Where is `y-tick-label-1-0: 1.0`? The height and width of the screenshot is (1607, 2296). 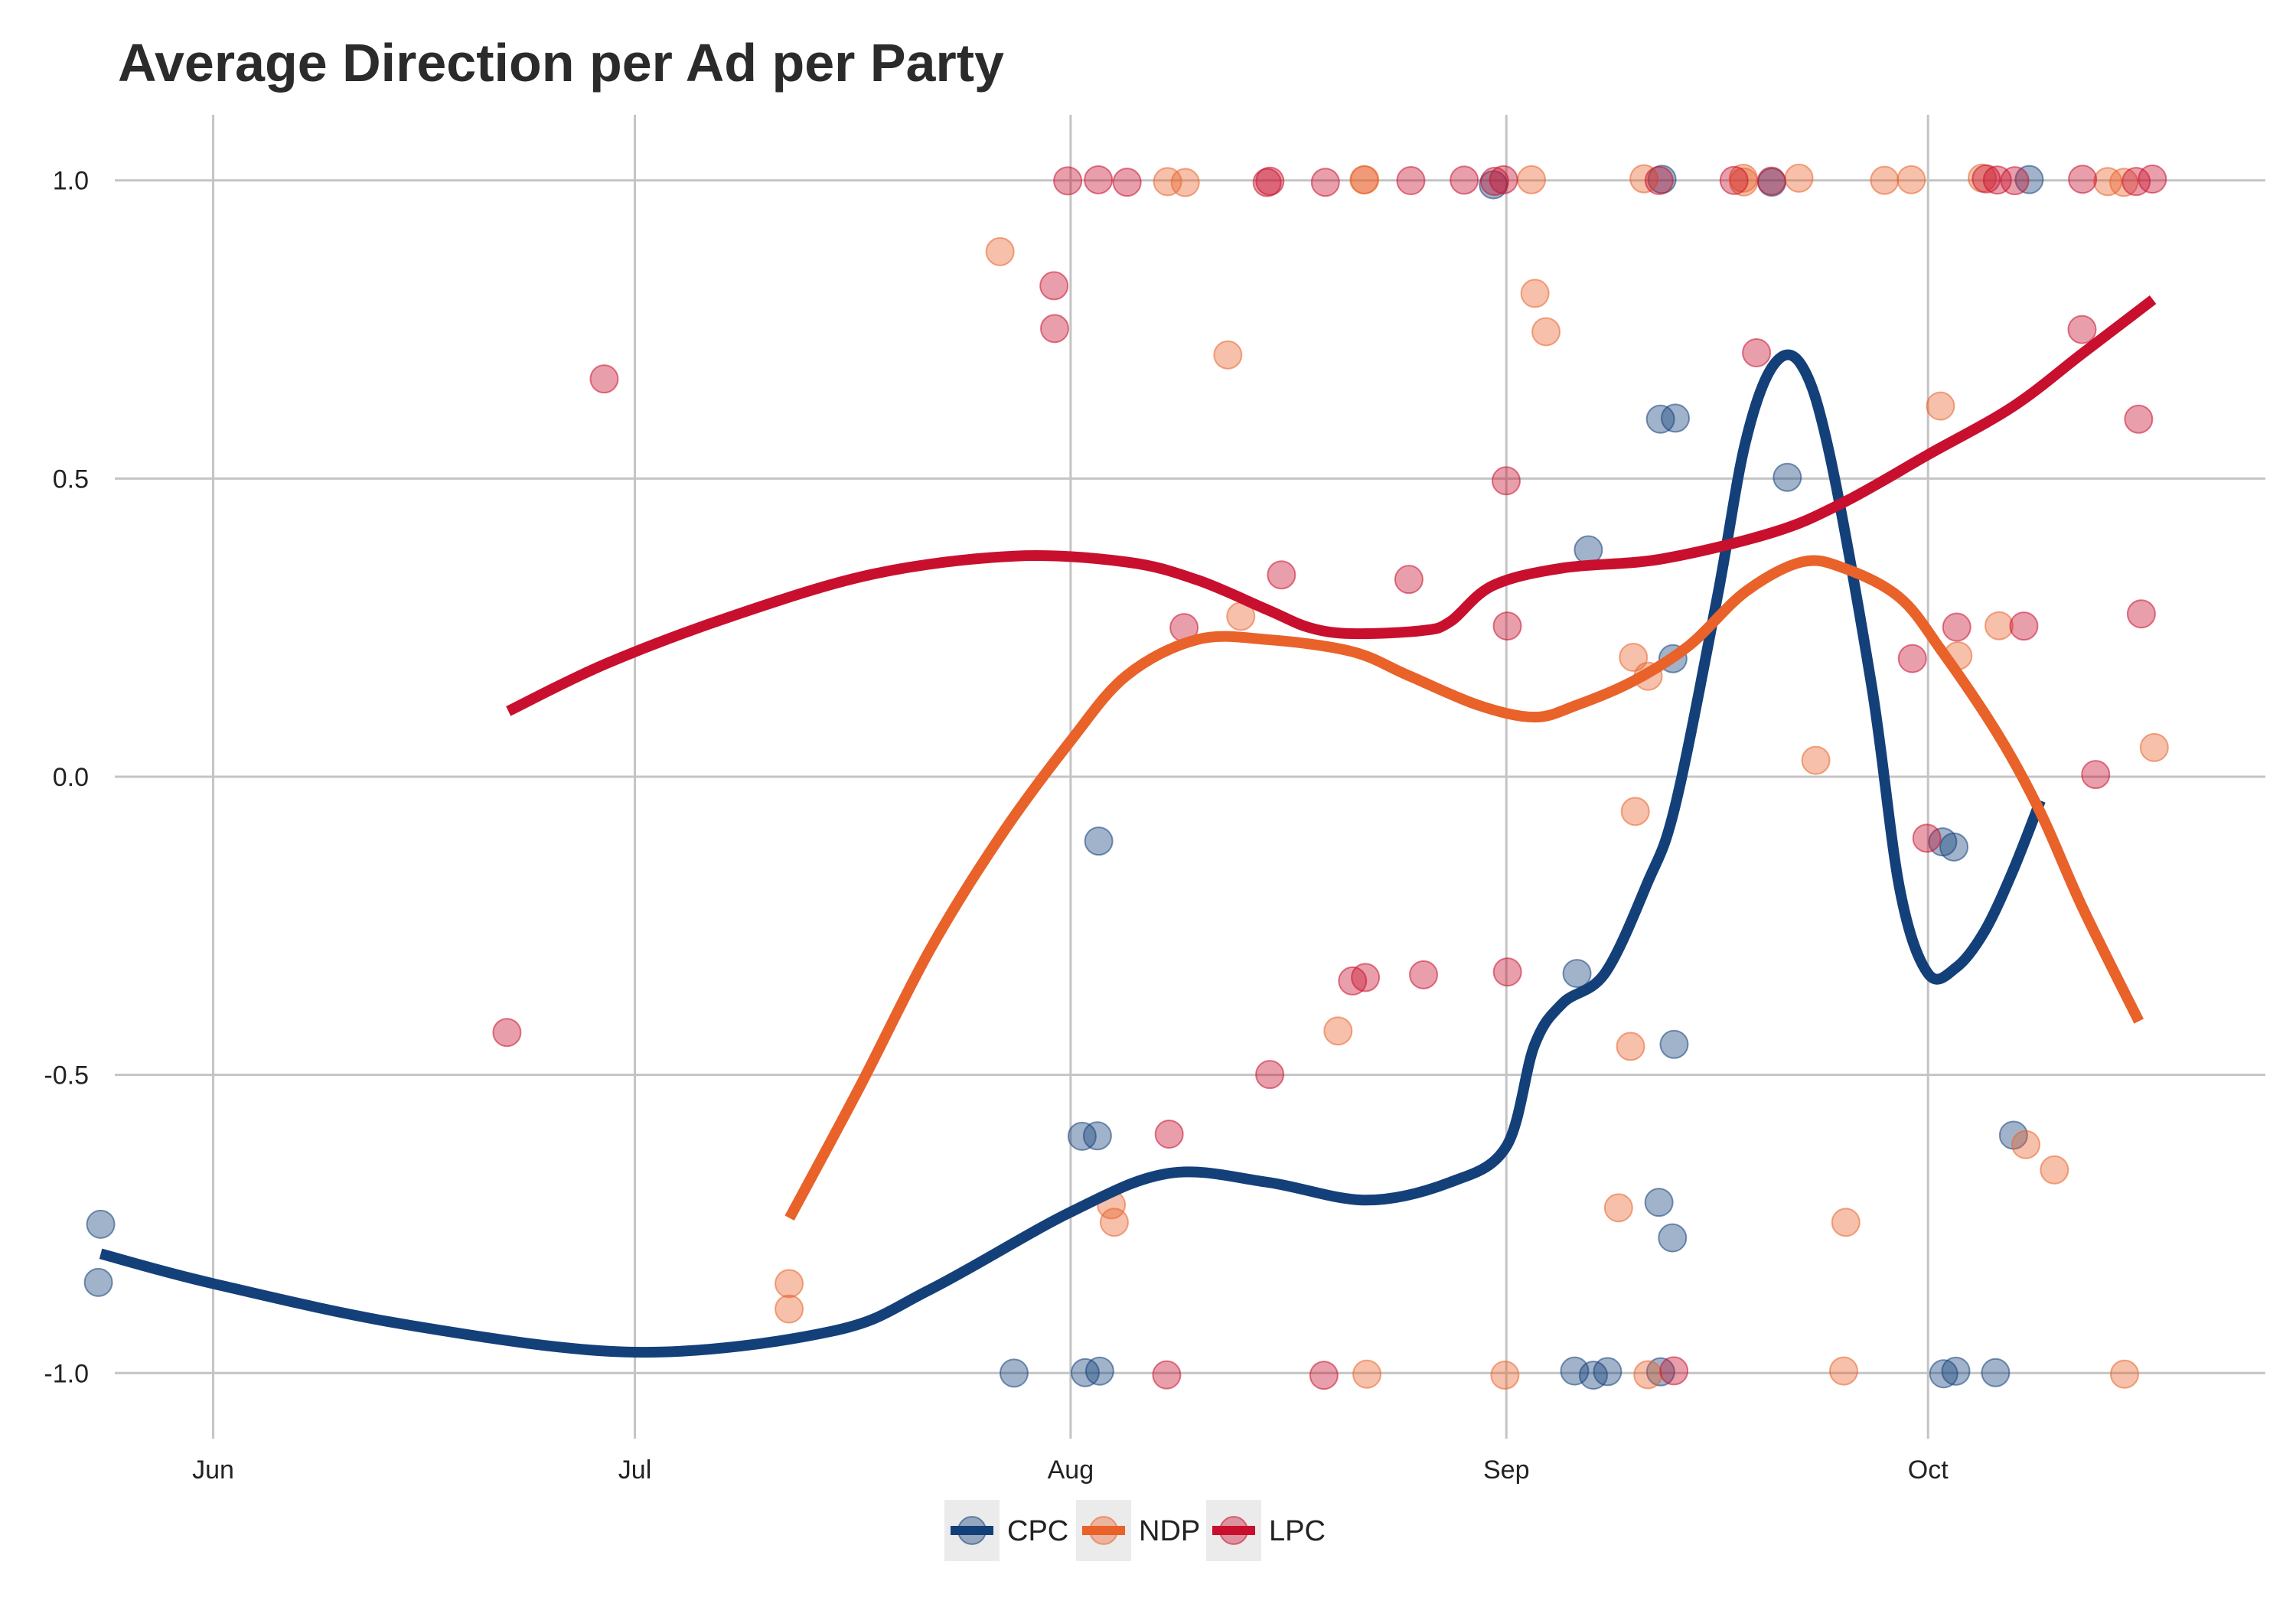
y-tick-label-1-0: 1.0 is located at coordinates (71, 182).